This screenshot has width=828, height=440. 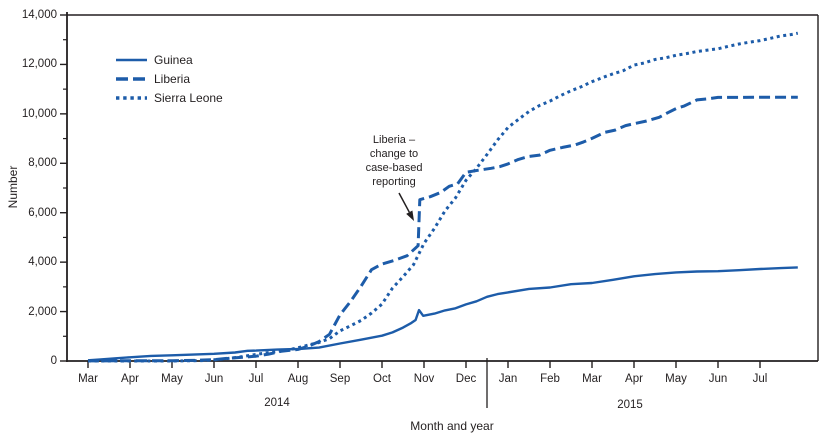 What do you see at coordinates (53, 361) in the screenshot?
I see `y-tick-label-0: 0` at bounding box center [53, 361].